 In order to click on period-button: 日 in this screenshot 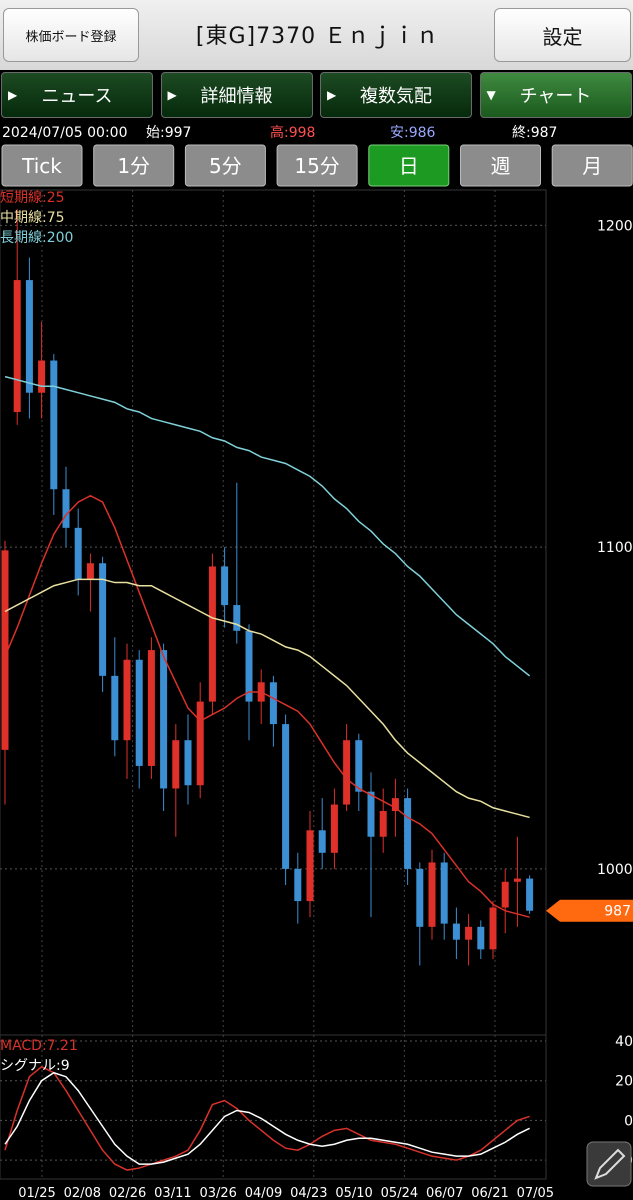, I will do `click(409, 165)`.